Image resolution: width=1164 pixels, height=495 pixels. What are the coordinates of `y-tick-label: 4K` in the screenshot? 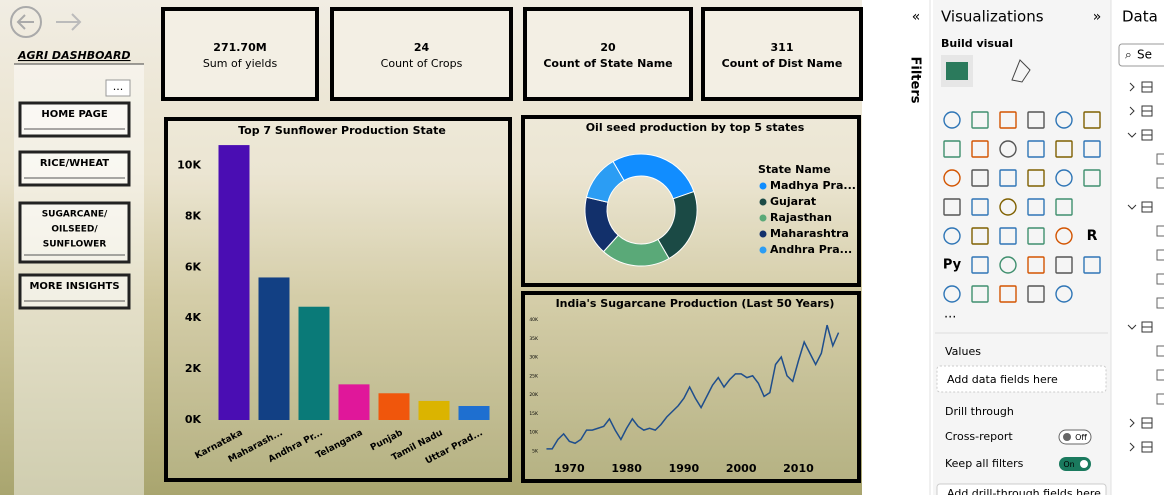 It's located at (193, 317).